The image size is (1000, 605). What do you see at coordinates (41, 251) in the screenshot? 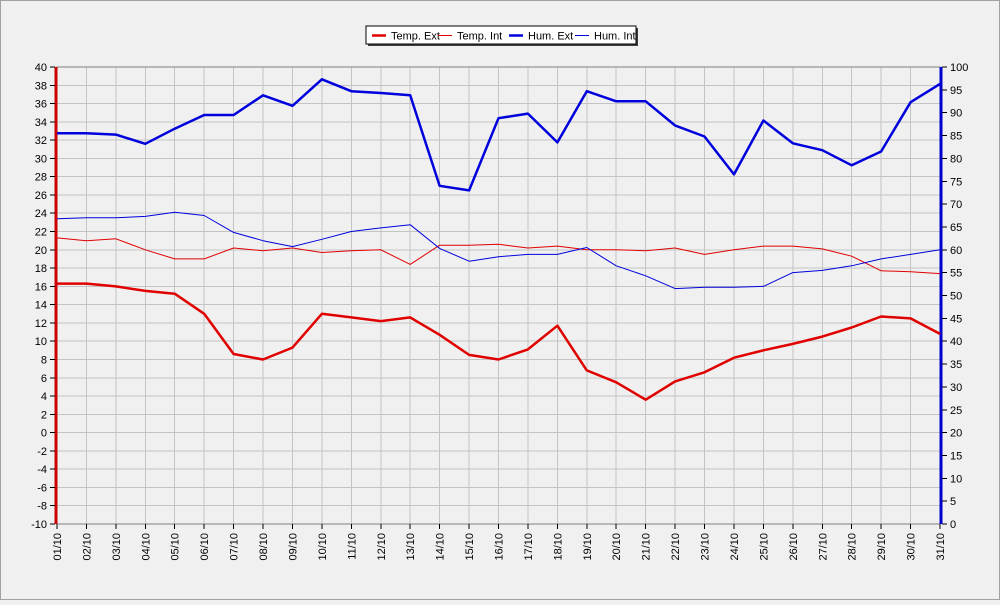
I see `left-axis-tick-label: 20` at bounding box center [41, 251].